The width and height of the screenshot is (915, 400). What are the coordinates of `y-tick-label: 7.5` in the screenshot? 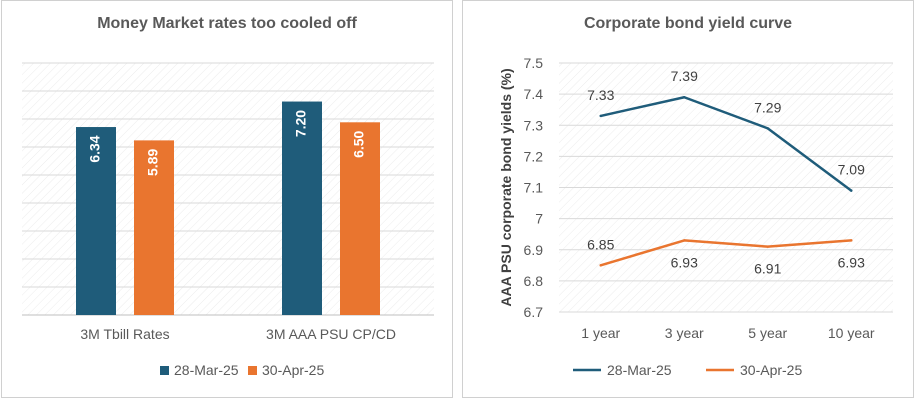 It's located at (534, 63).